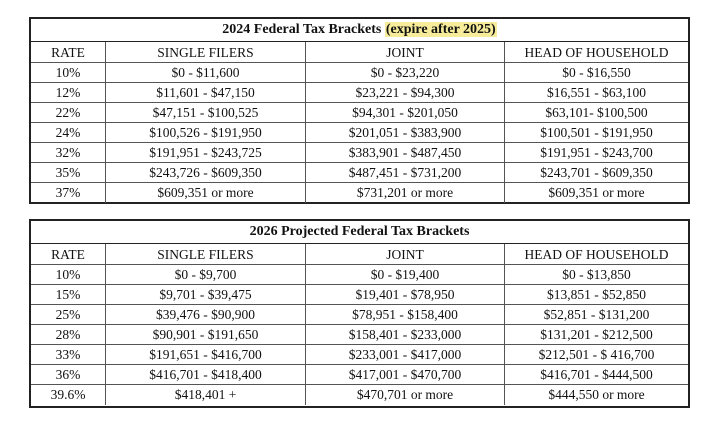  I want to click on table-title-highlight: (expire after 2025), so click(440, 29).